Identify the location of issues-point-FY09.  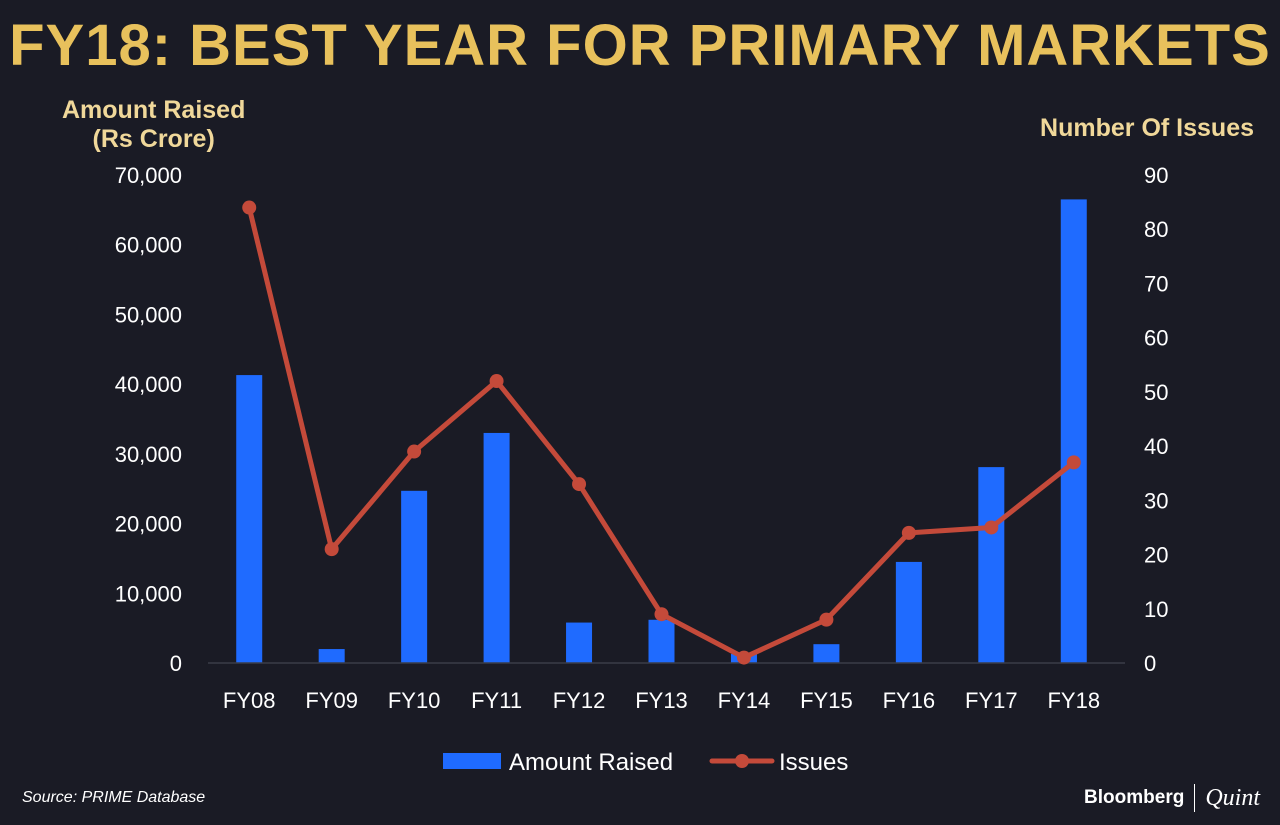
(331, 549).